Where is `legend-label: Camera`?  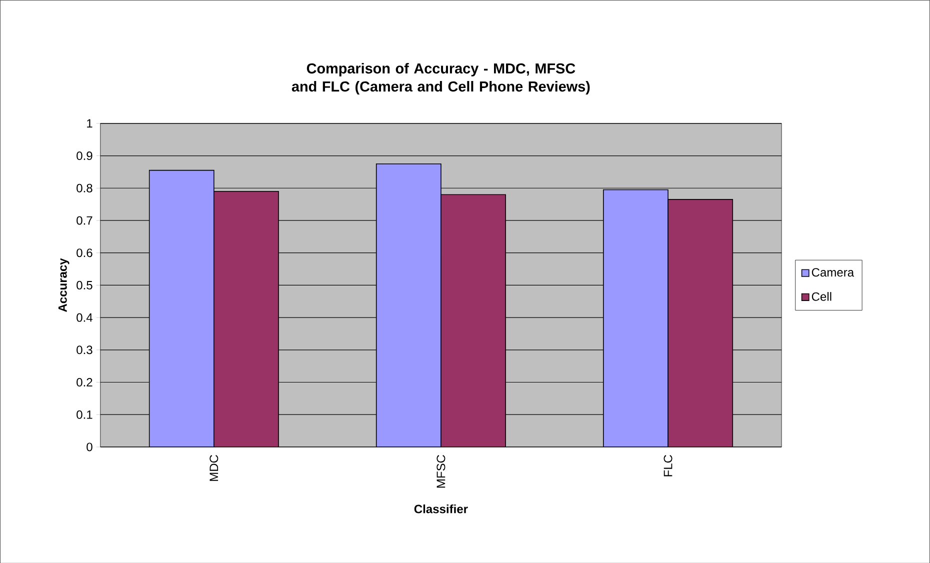 legend-label: Camera is located at coordinates (833, 272).